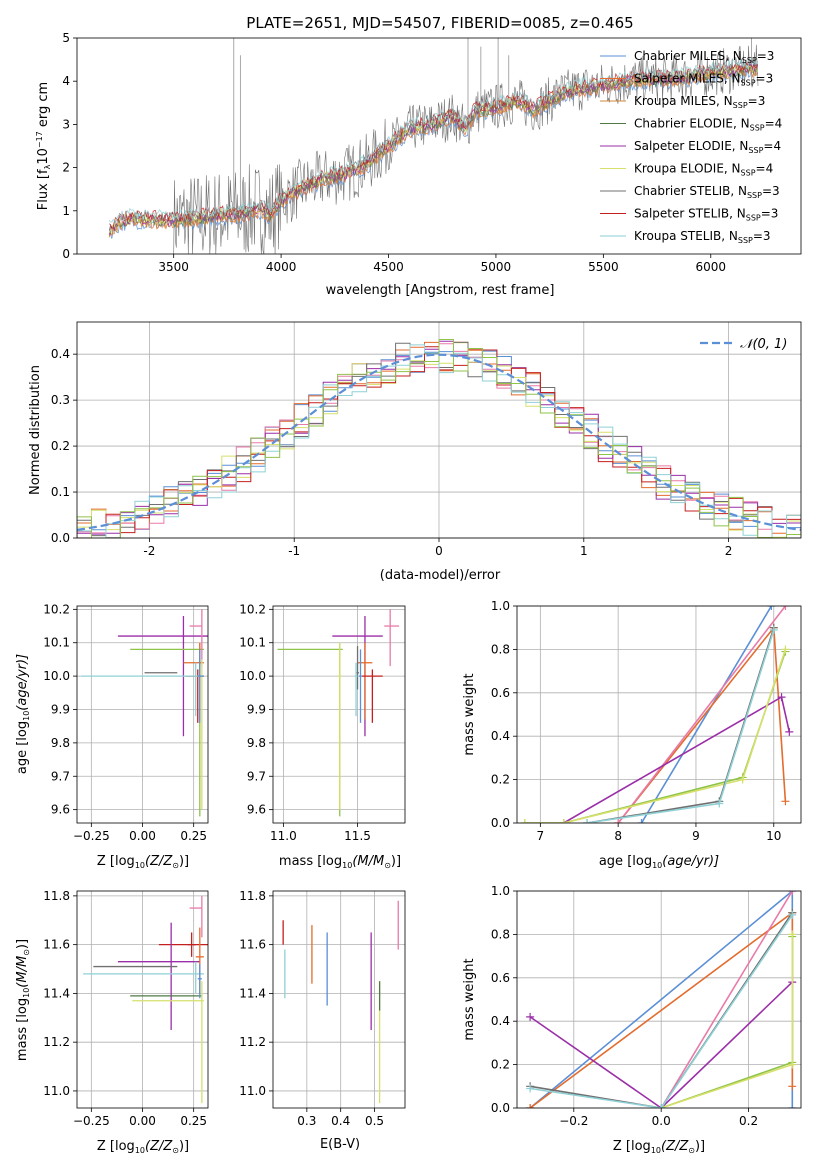 This screenshot has height=1170, width=819. I want to click on x-tick-label: 0, so click(439, 551).